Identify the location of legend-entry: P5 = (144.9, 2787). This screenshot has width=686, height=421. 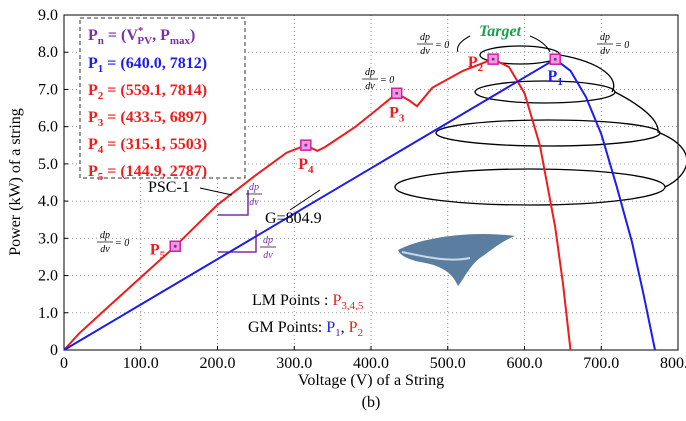
(147, 173).